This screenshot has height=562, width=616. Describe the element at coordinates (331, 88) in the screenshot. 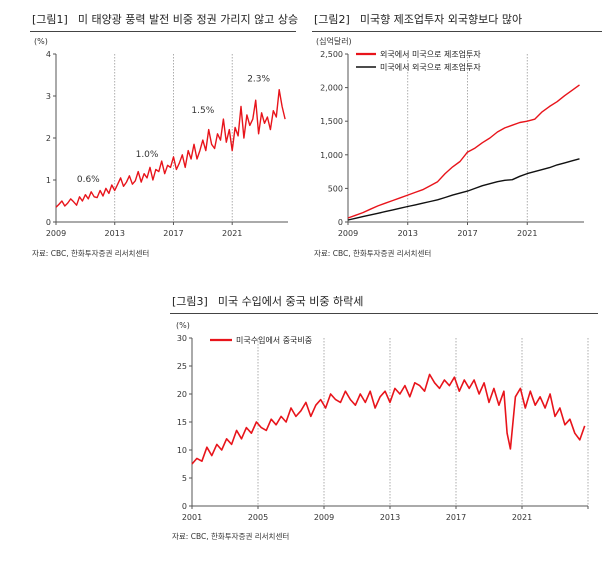

I see `y-tick-label: 2,000` at that location.